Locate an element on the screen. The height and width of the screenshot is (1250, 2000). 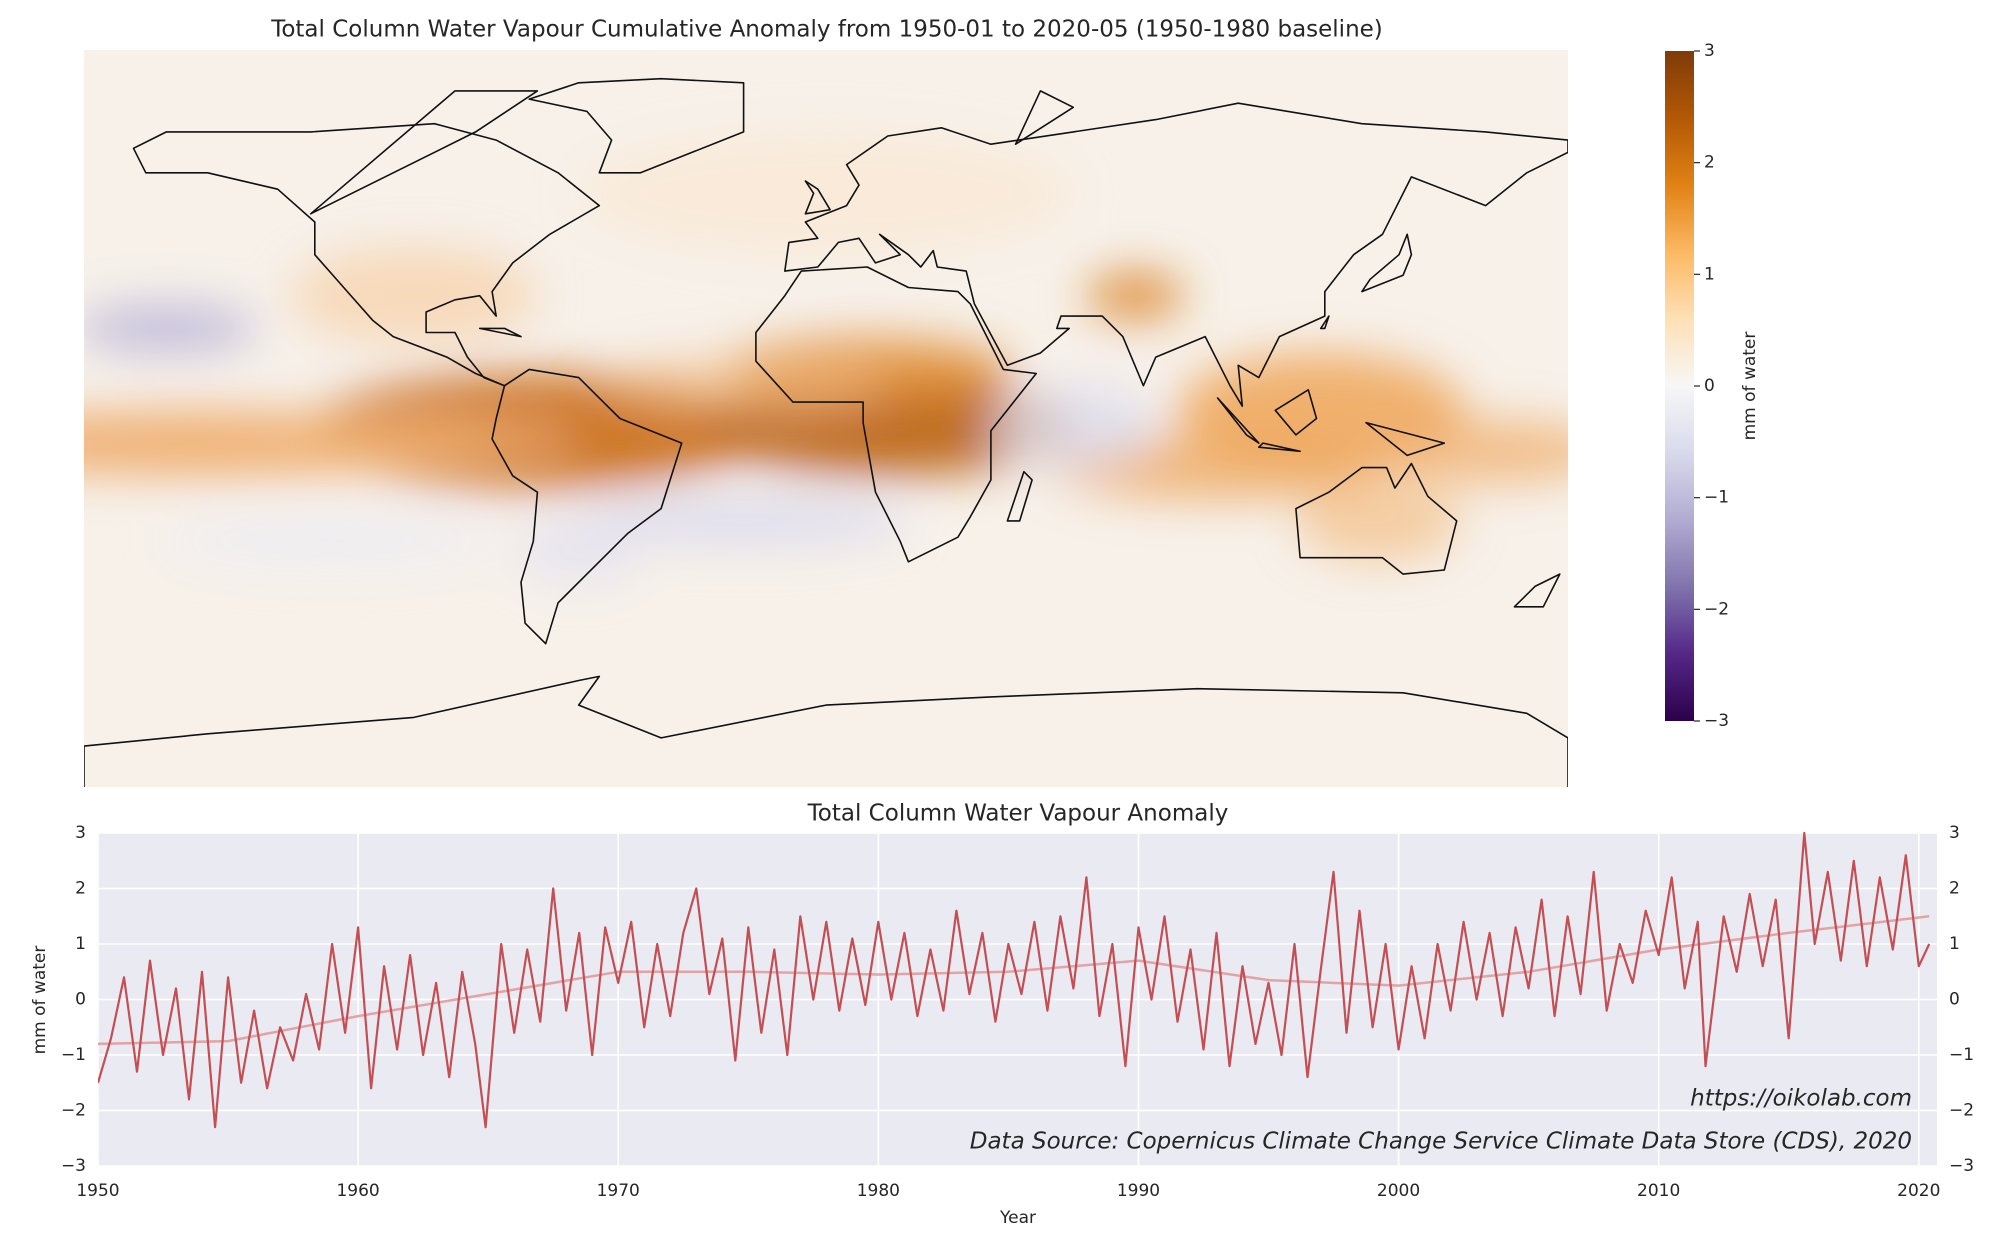
y-axis-label: mm of water is located at coordinates (40, 1000).